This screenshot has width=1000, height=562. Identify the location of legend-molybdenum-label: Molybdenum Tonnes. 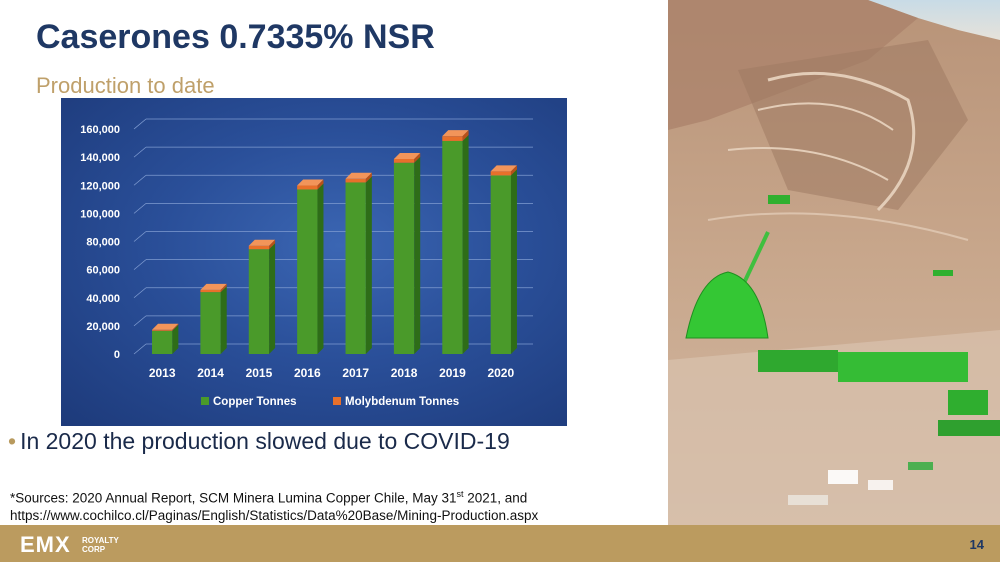
(402, 402).